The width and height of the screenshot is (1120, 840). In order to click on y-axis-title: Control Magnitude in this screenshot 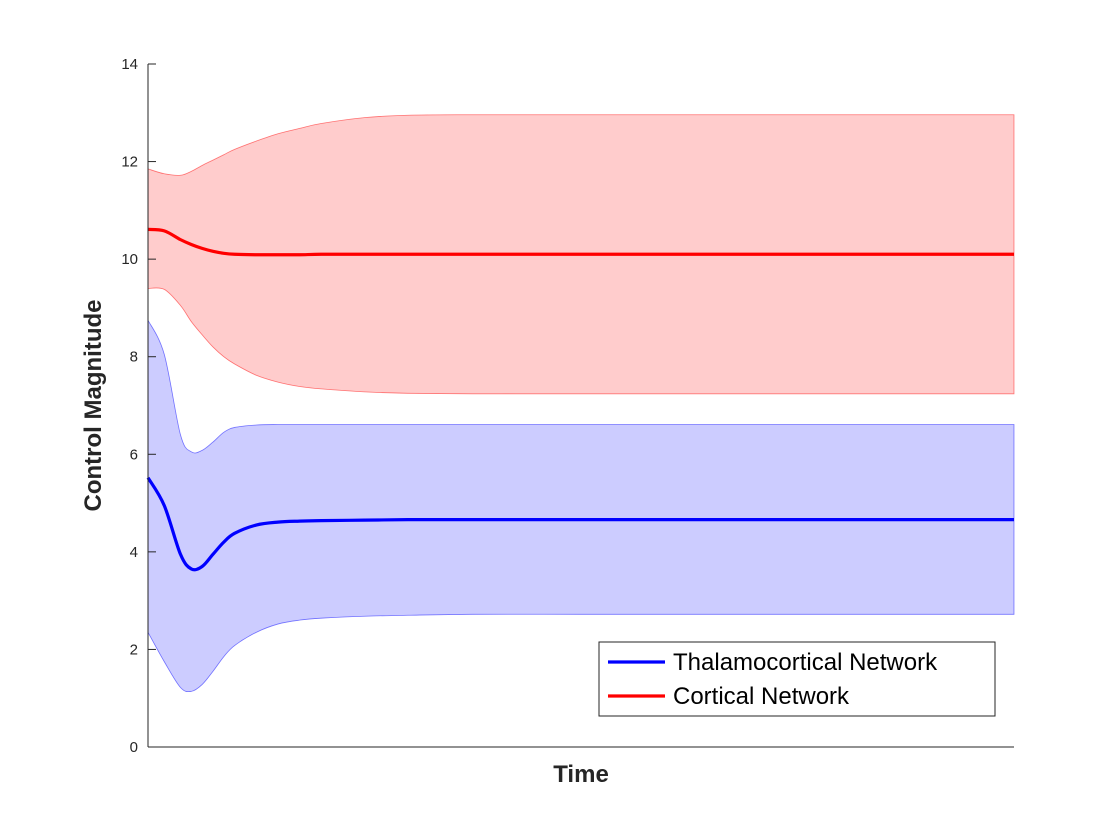, I will do `click(93, 406)`.